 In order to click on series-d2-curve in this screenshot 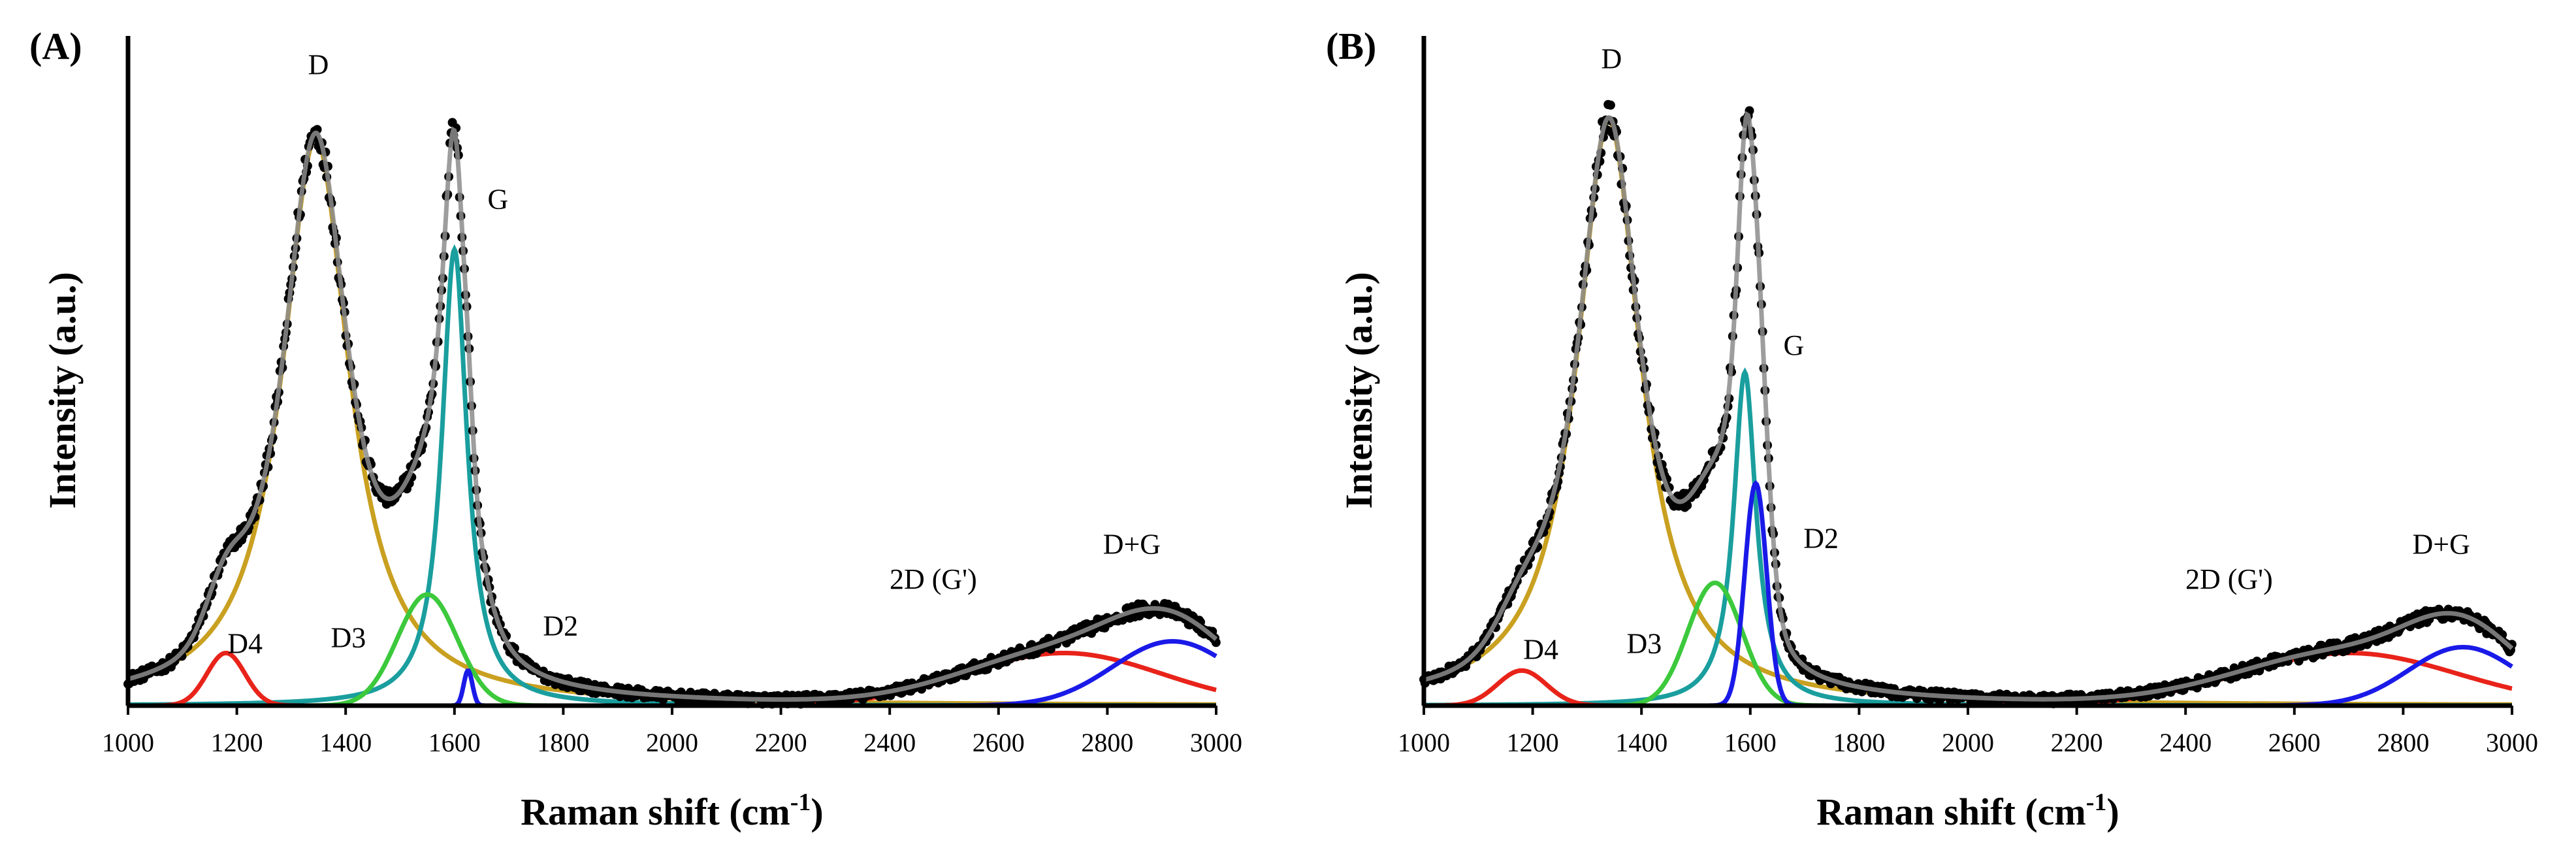, I will do `click(1968, 594)`.